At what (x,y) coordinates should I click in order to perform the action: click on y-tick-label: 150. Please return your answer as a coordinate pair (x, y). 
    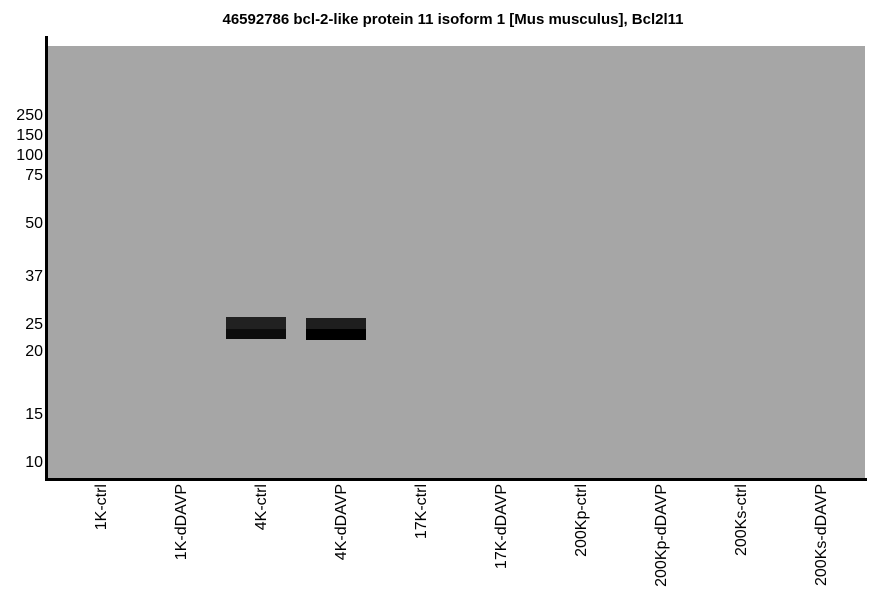
    Looking at the image, I should click on (29, 135).